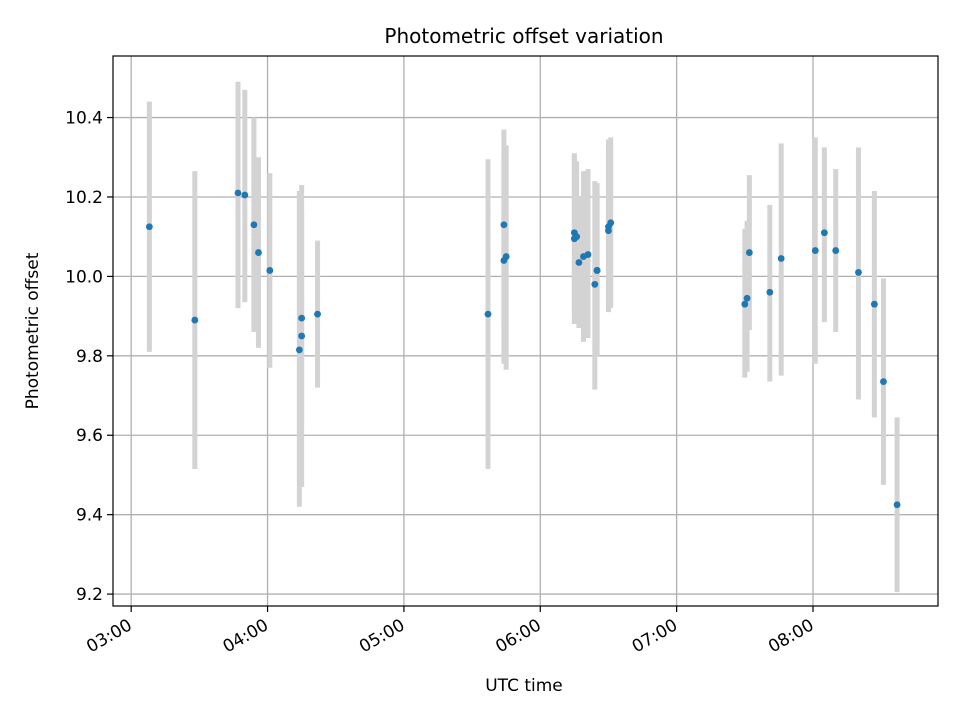 Image resolution: width=960 pixels, height=720 pixels. I want to click on x-tick-label: 03:00, so click(109, 636).